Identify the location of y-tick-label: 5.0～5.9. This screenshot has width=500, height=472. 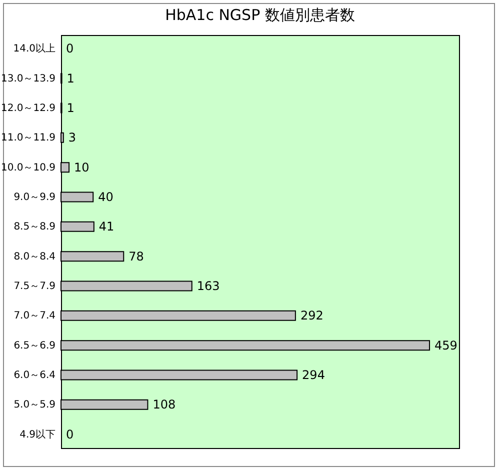
(35, 405).